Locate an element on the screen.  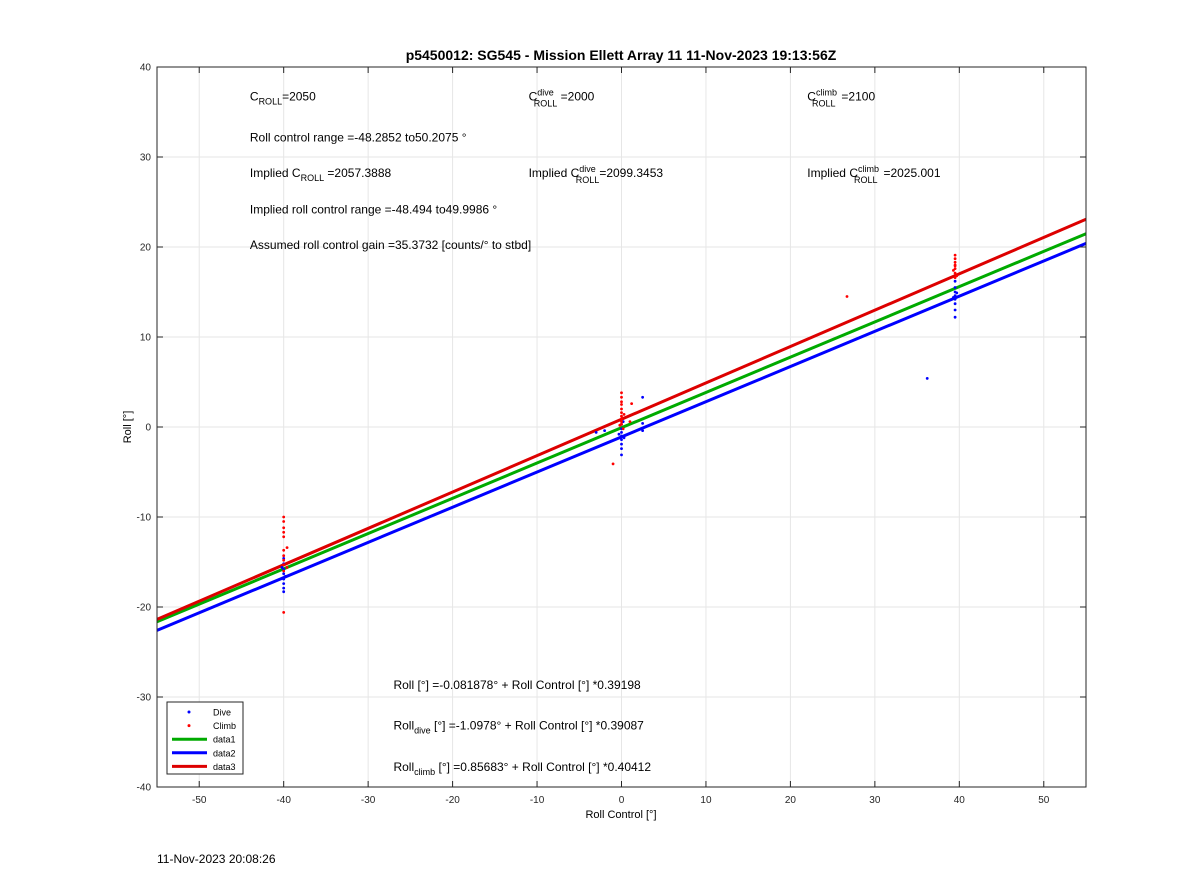
x-axis-label: Roll Control [°] is located at coordinates (620, 815).